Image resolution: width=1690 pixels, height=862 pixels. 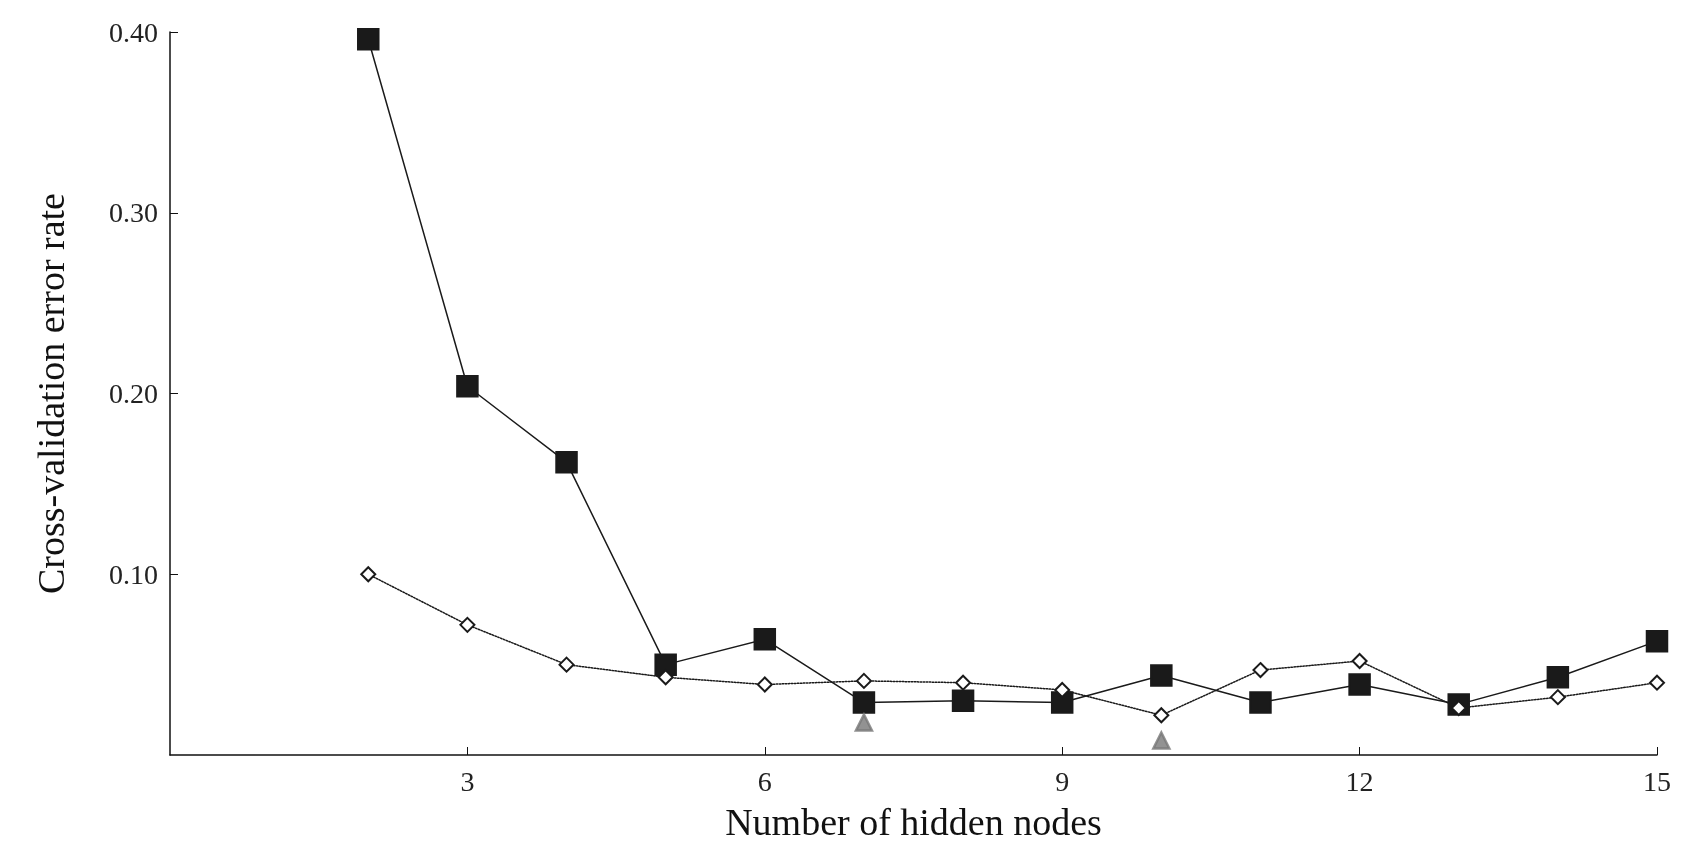 What do you see at coordinates (913, 822) in the screenshot?
I see `x-axis-title: Number of hidden nodes` at bounding box center [913, 822].